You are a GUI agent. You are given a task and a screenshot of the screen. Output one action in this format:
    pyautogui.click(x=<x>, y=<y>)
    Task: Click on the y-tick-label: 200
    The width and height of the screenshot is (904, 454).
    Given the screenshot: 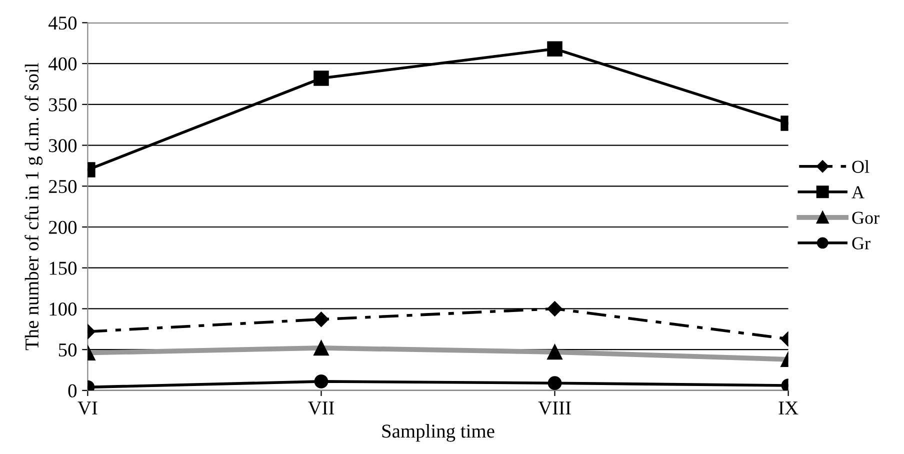 What is the action you would take?
    pyautogui.click(x=62, y=227)
    